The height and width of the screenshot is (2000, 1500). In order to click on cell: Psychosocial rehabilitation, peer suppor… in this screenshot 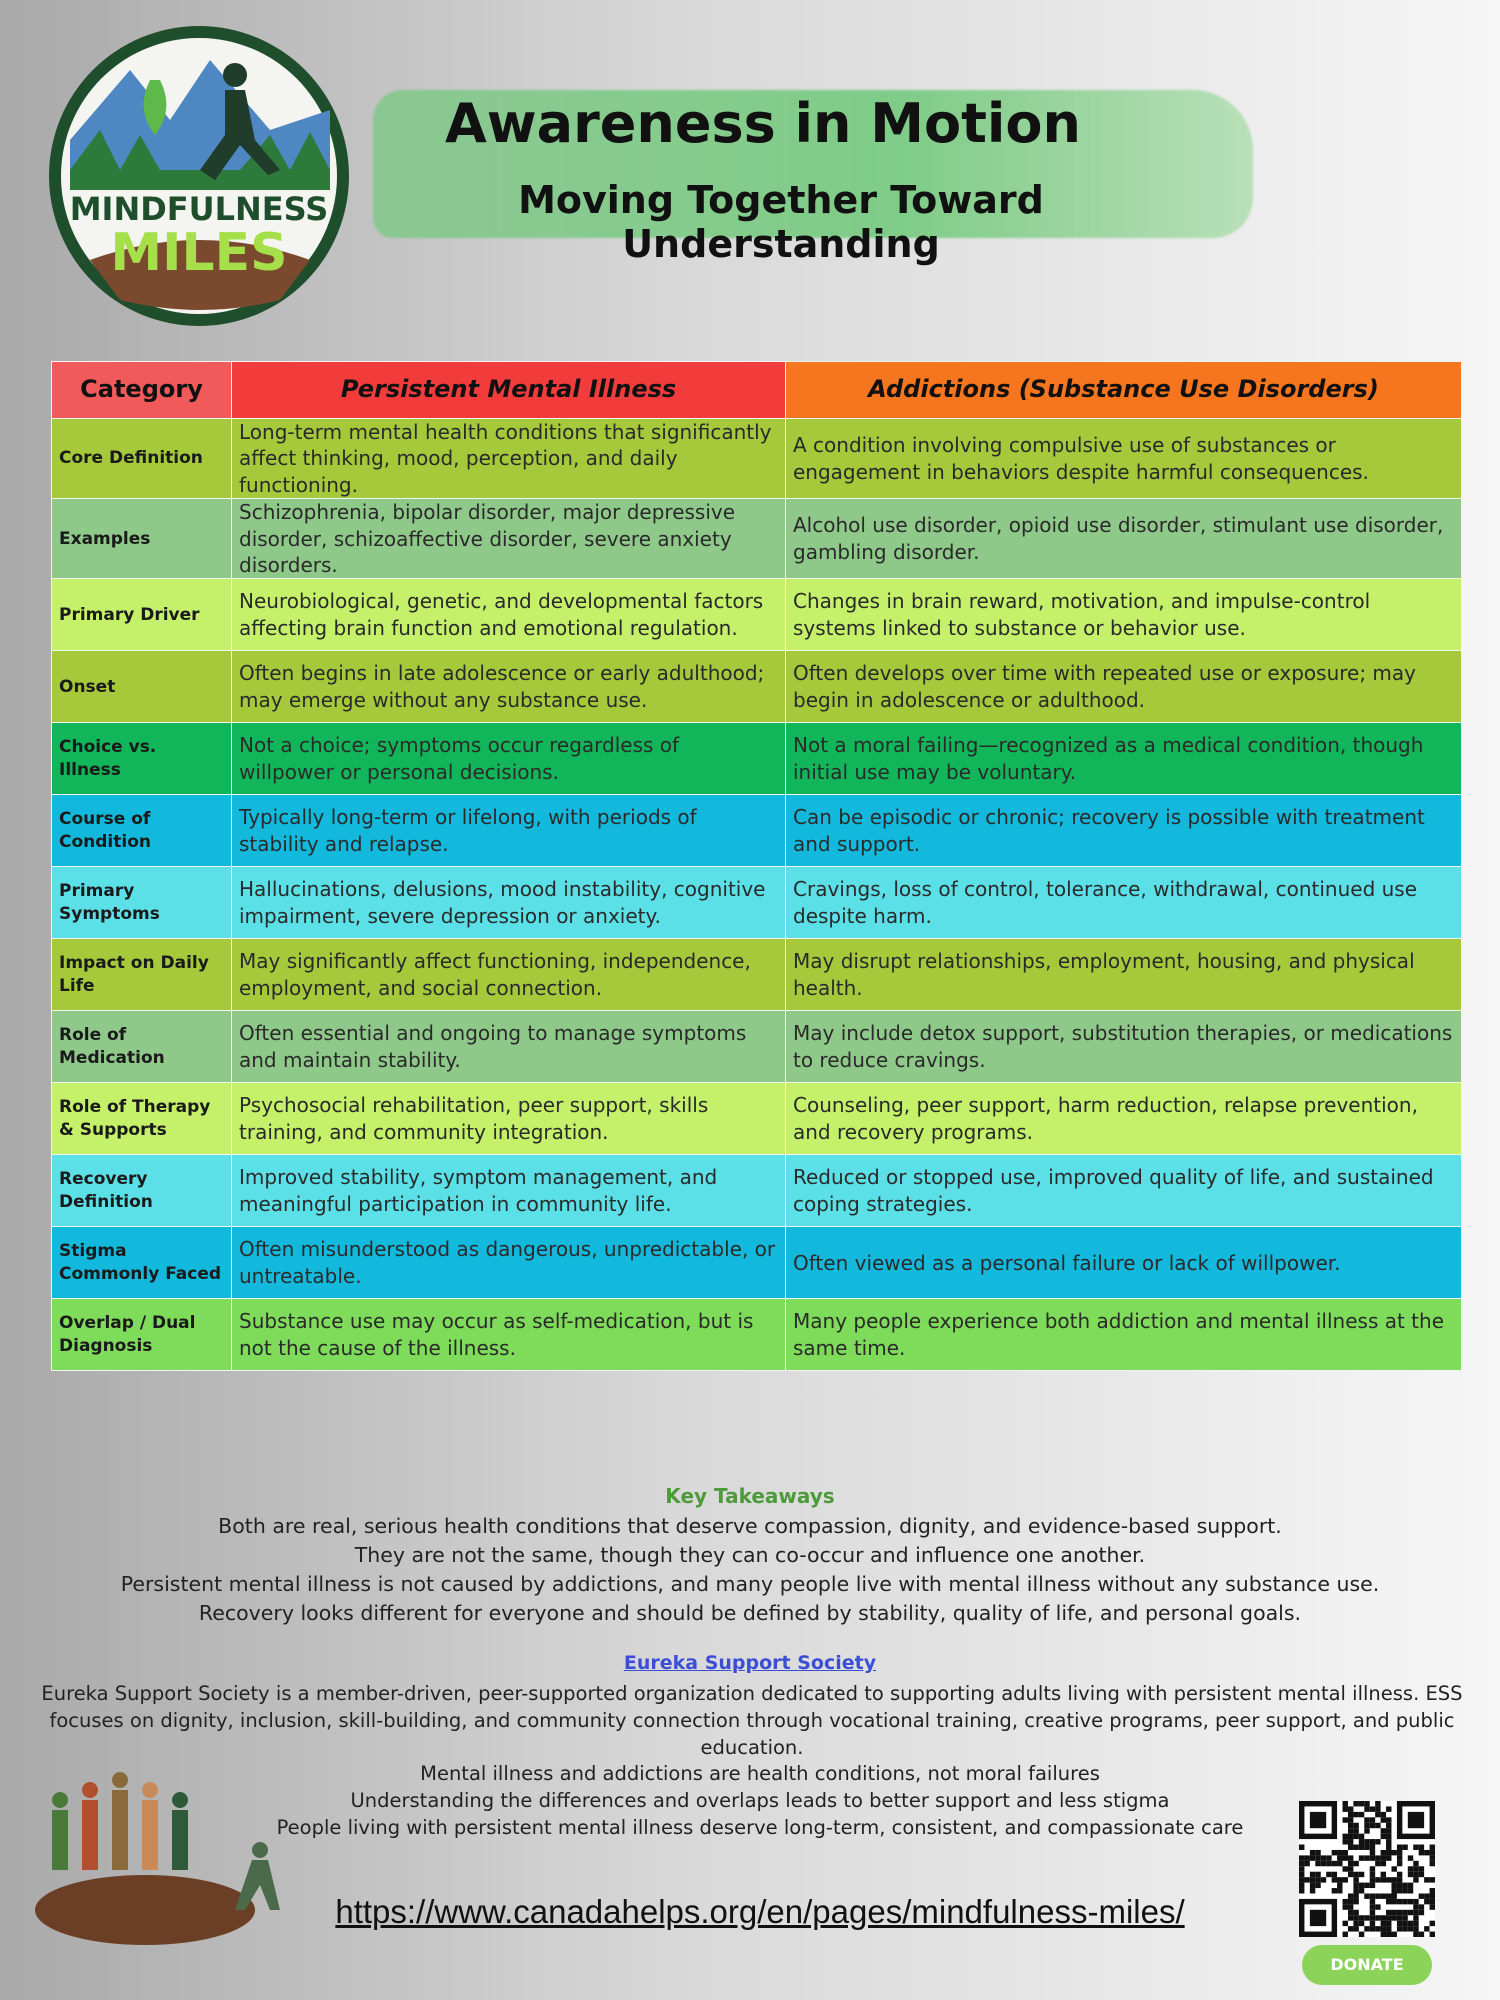, I will do `click(508, 1119)`.